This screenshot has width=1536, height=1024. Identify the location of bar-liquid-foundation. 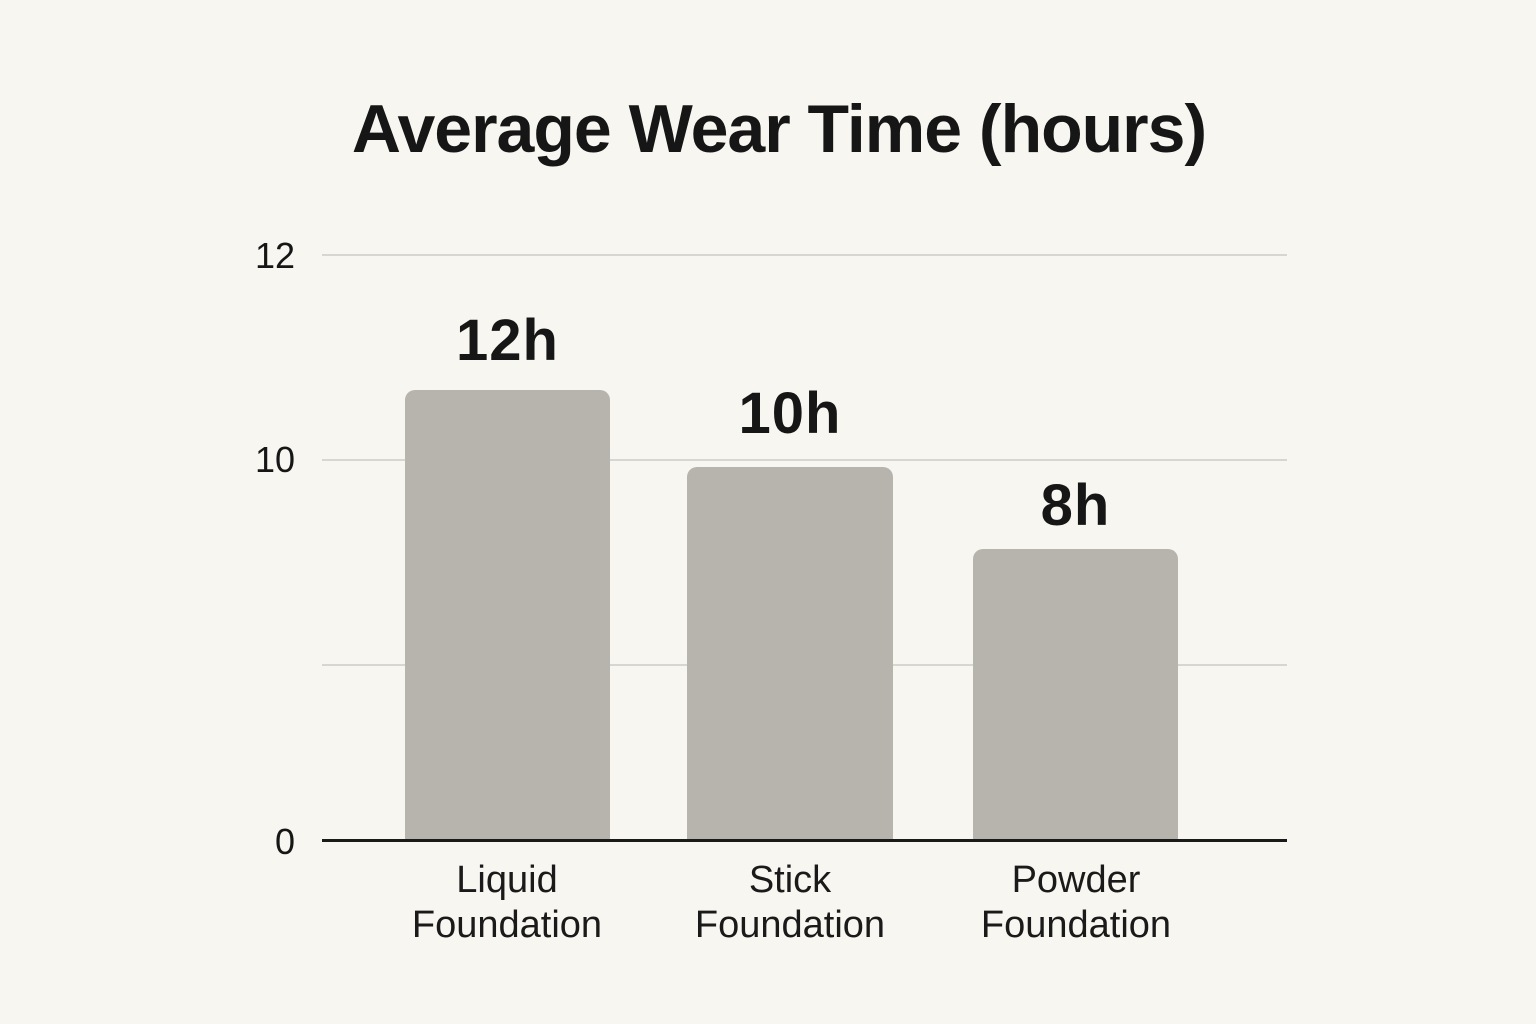
(507, 614).